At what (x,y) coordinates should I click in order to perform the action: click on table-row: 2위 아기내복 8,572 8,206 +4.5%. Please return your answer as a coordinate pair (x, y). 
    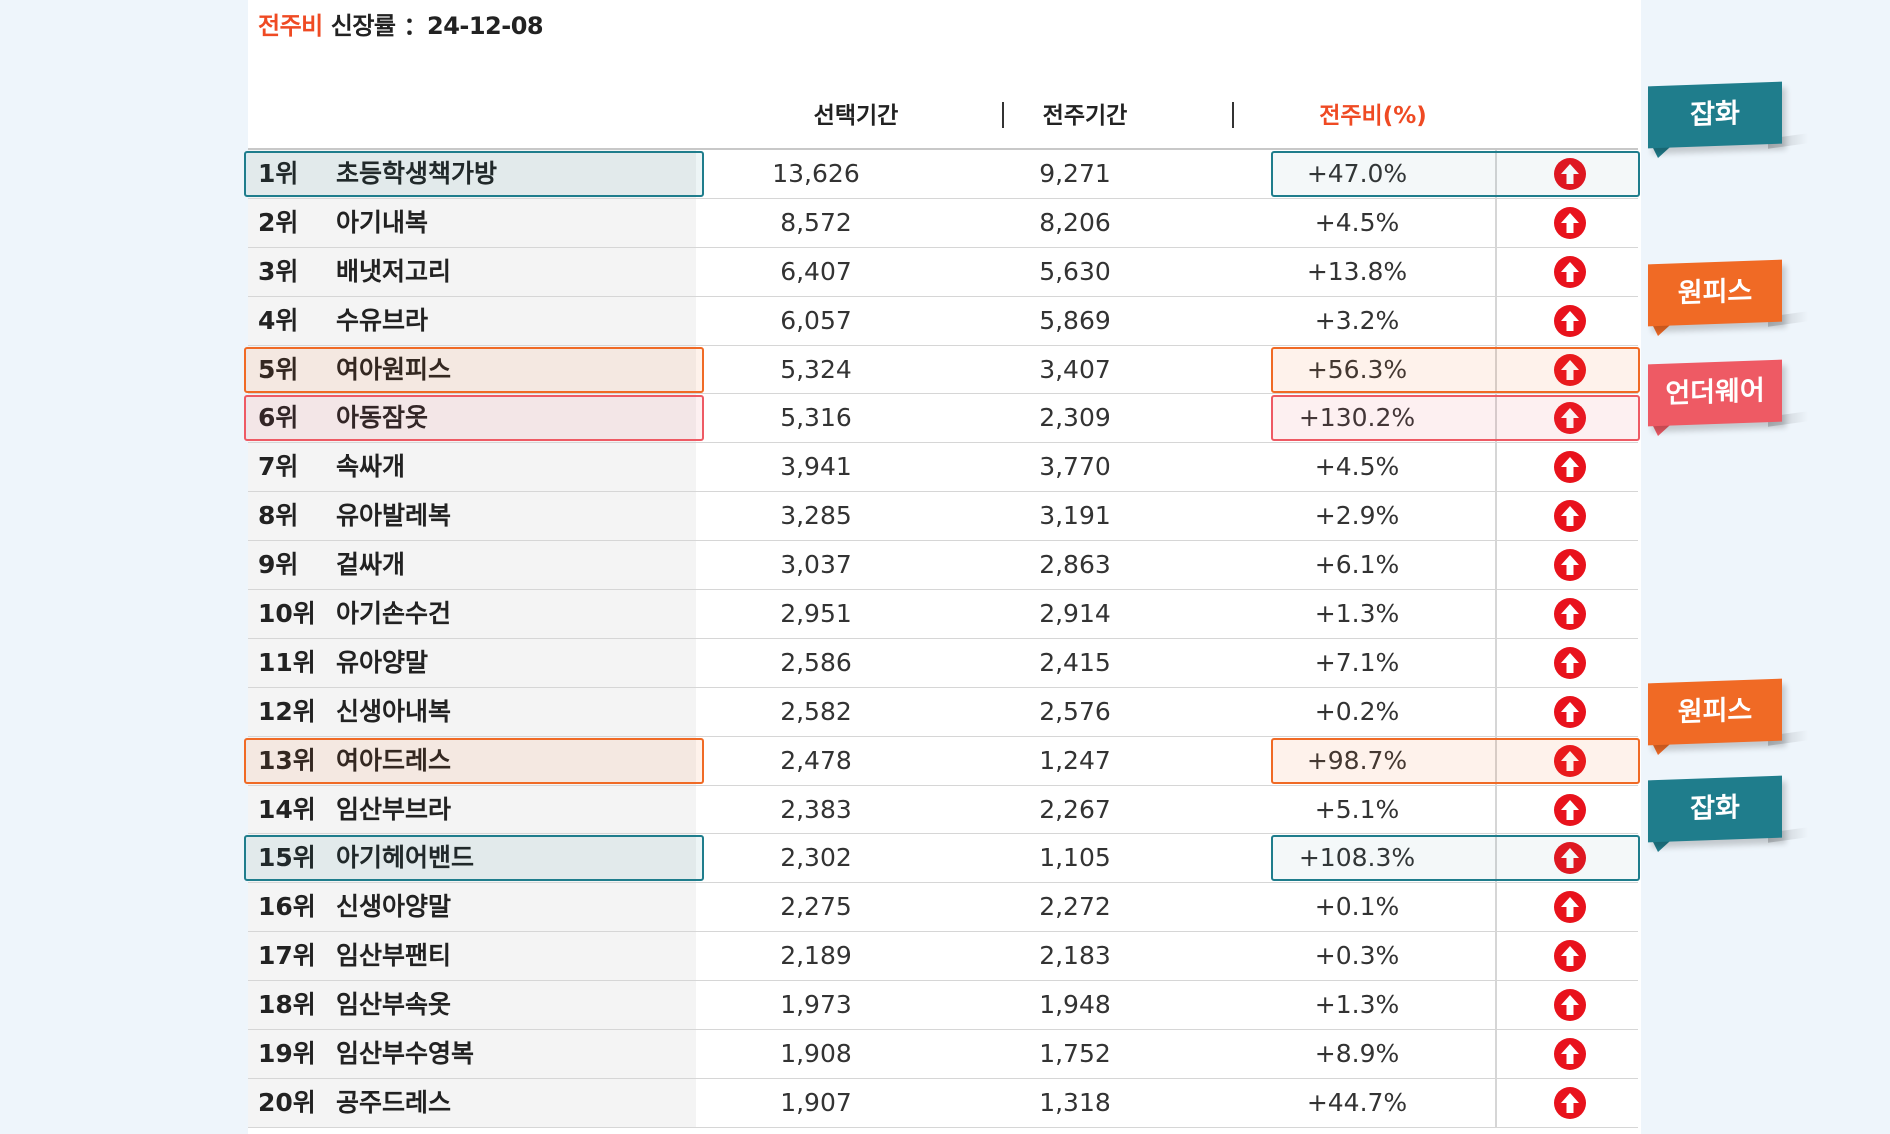
    Looking at the image, I should click on (943, 223).